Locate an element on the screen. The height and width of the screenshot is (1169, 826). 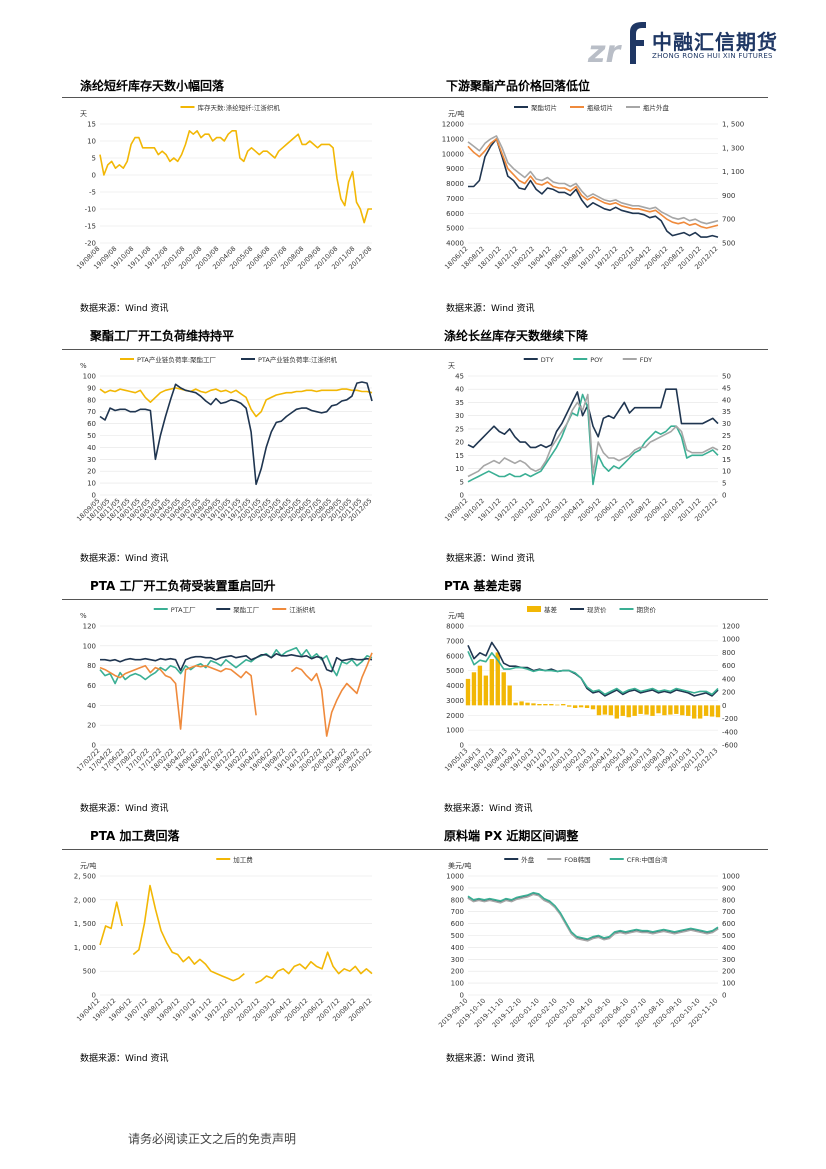
section-title-2: 下游聚酯产品价格回落低位 is located at coordinates (518, 86).